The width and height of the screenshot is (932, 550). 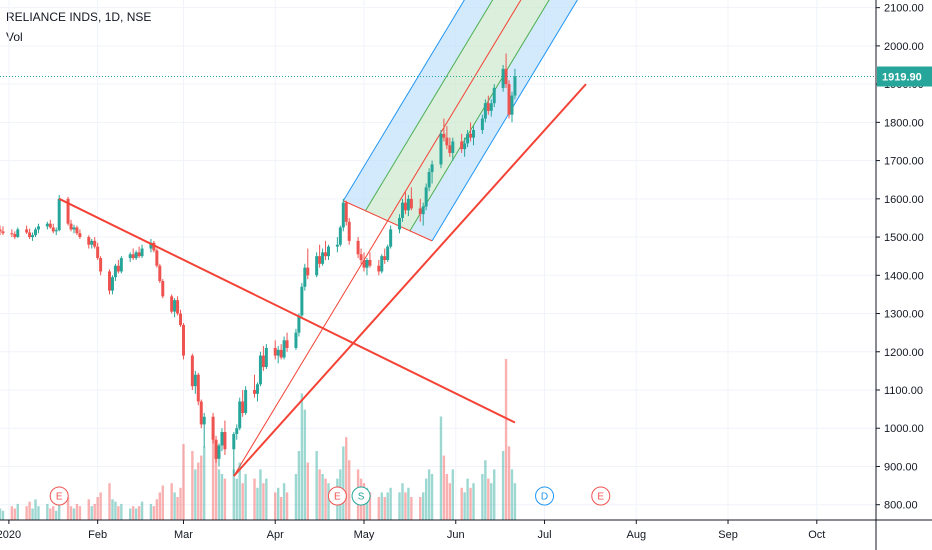 What do you see at coordinates (904, 238) in the screenshot?
I see `price-tick-label: 1500.00` at bounding box center [904, 238].